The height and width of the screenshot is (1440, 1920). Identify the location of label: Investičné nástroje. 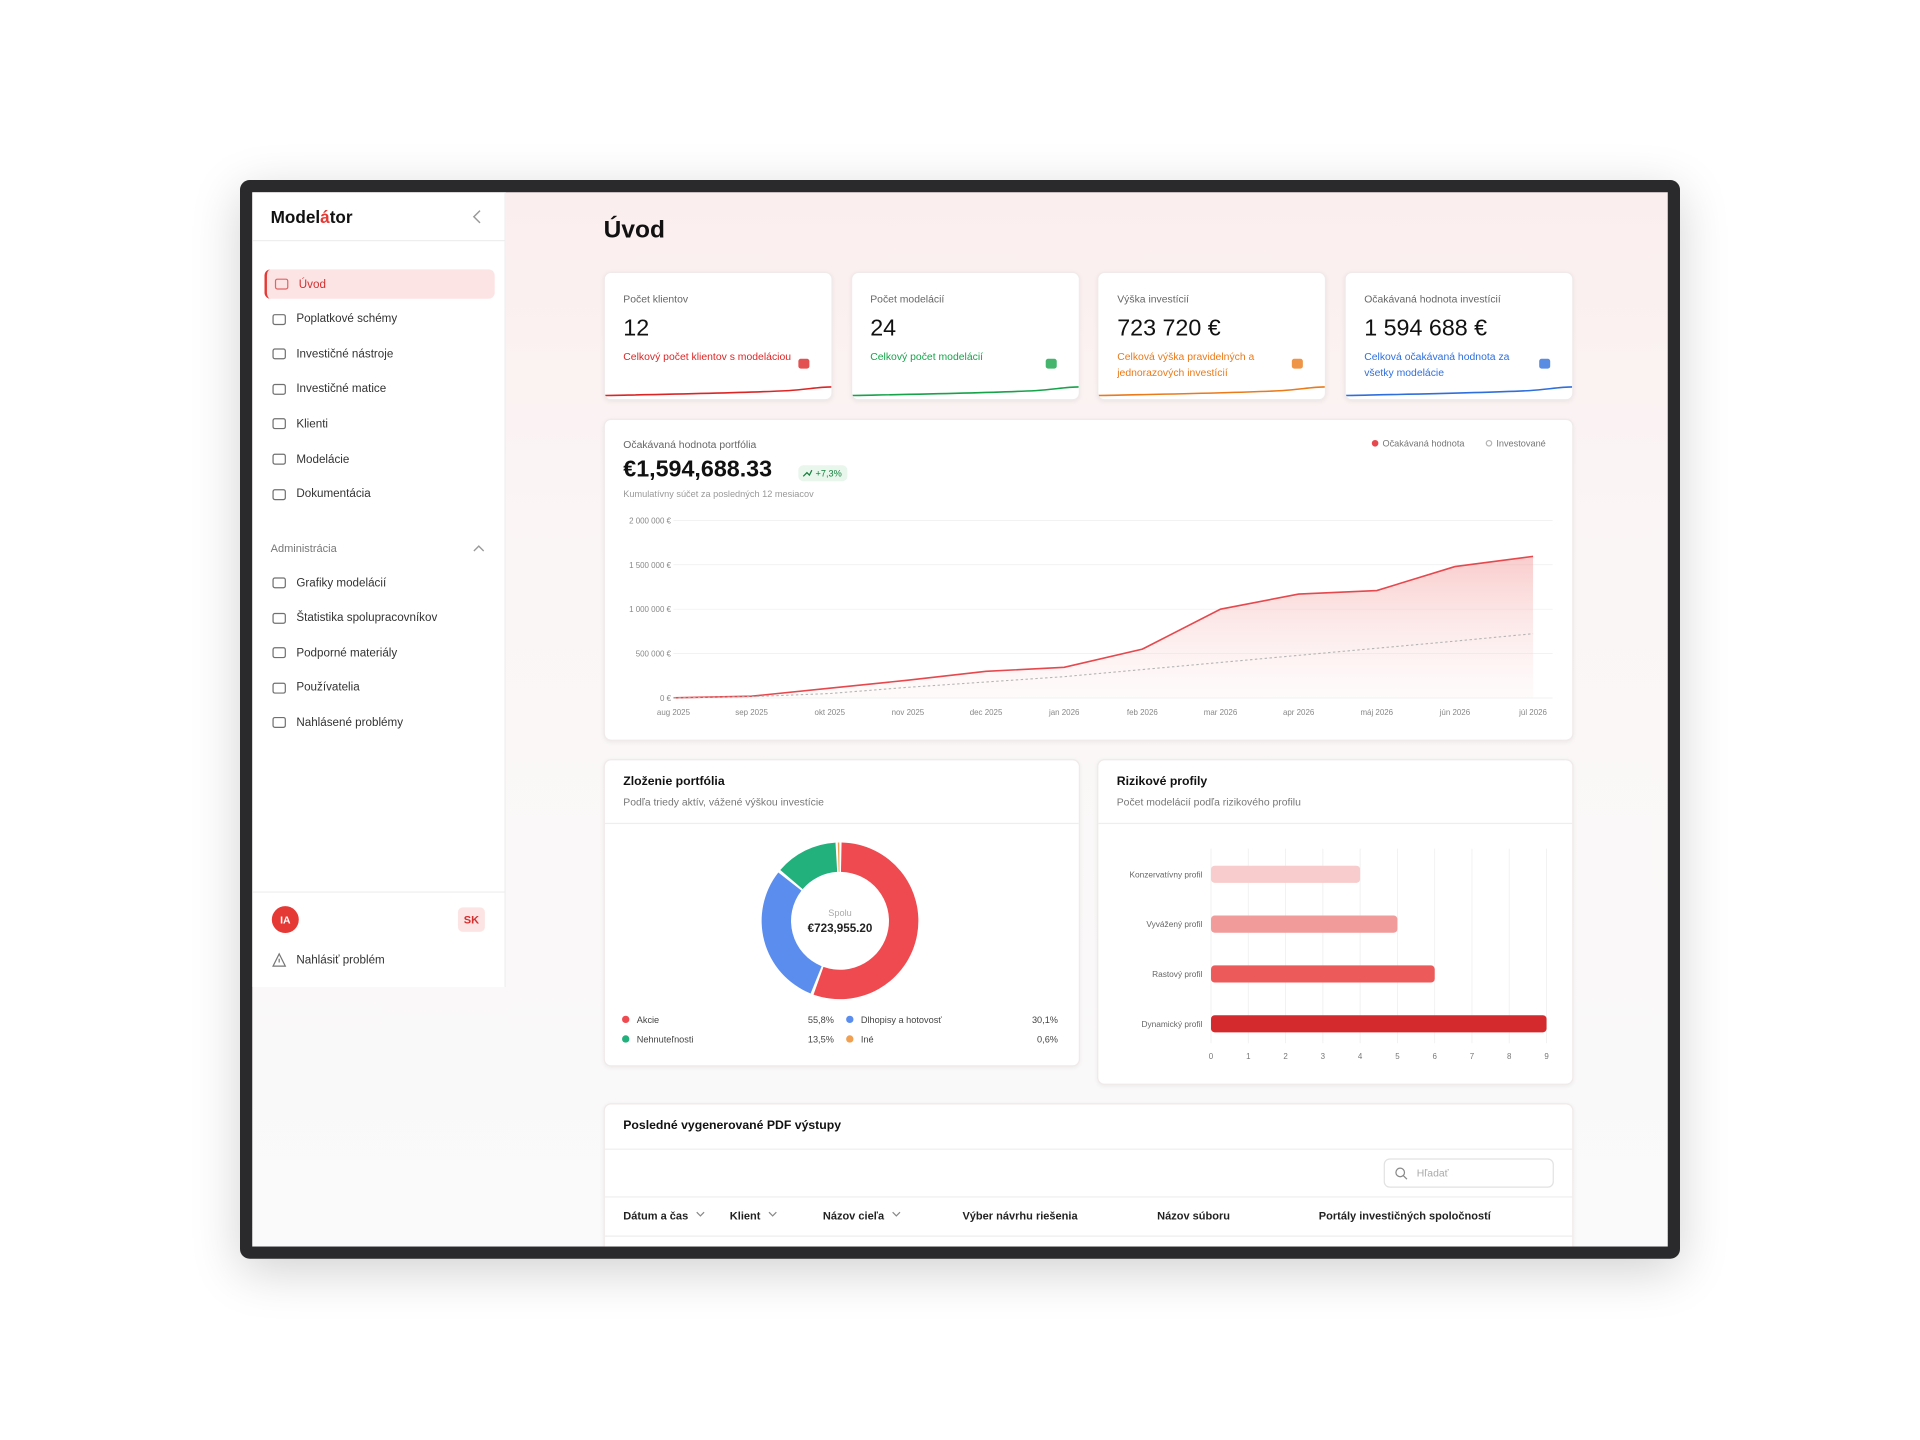
(345, 354).